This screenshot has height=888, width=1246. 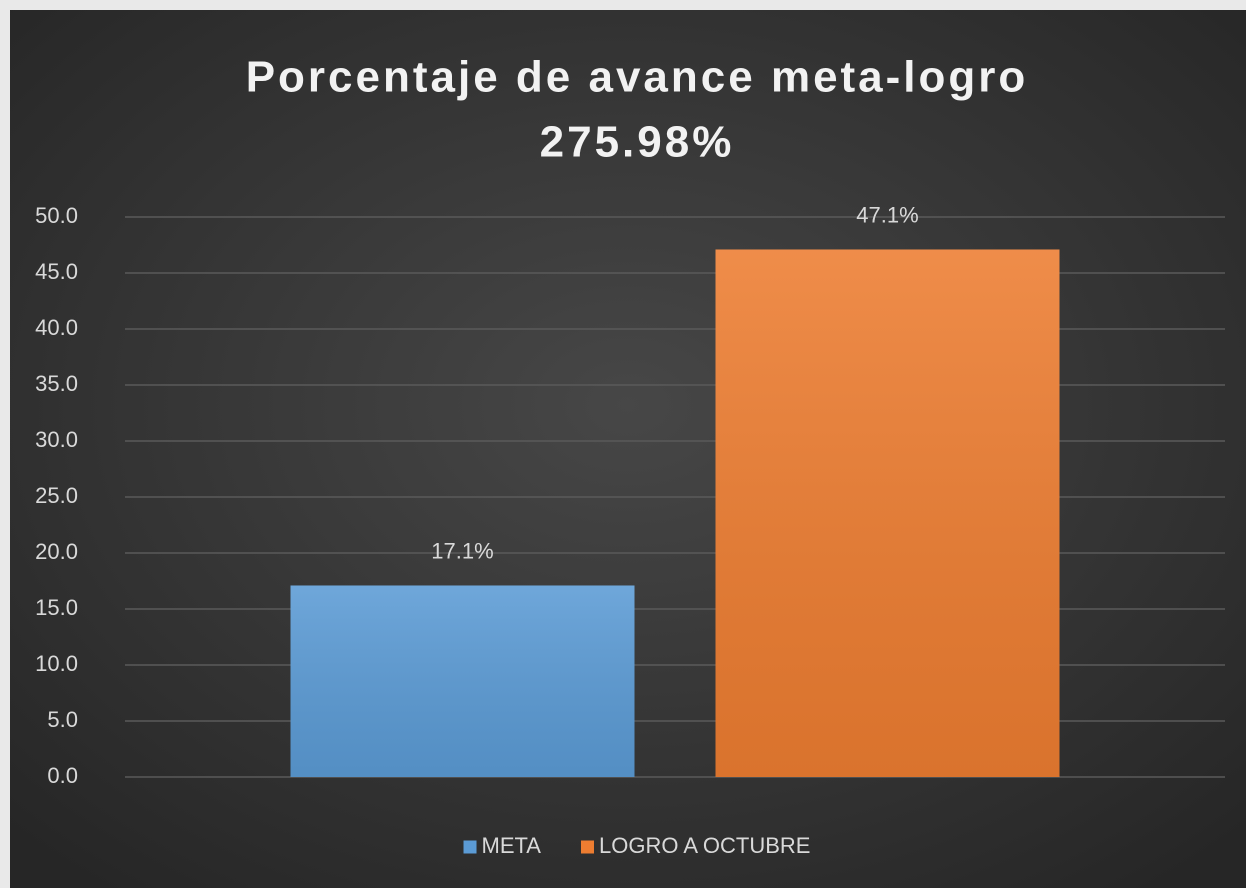 I want to click on y-tick-label: 40.0, so click(x=56, y=327).